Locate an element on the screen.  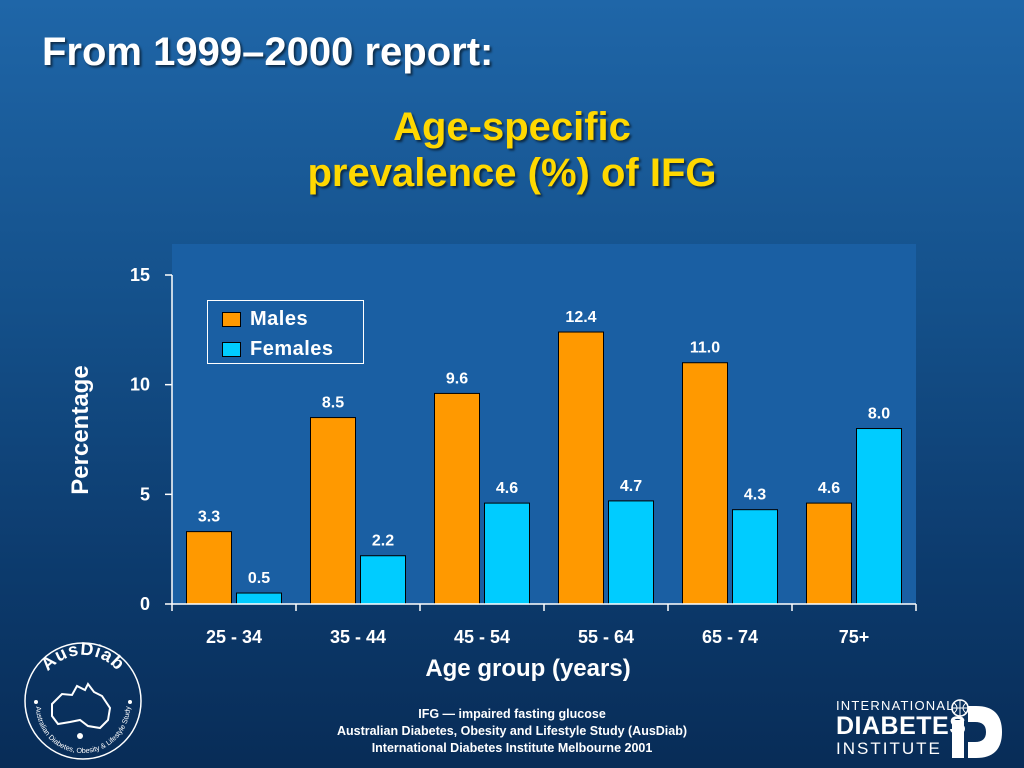
ausdiab-name: AusDiab is located at coordinates (82, 657).